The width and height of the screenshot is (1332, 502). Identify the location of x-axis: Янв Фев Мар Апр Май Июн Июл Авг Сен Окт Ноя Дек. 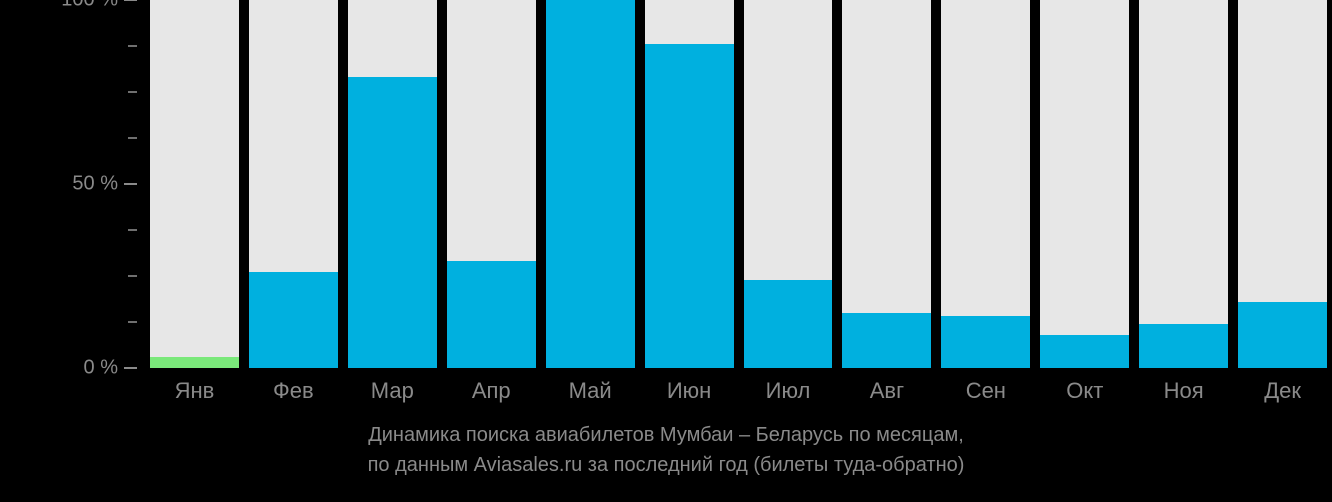
(738, 391).